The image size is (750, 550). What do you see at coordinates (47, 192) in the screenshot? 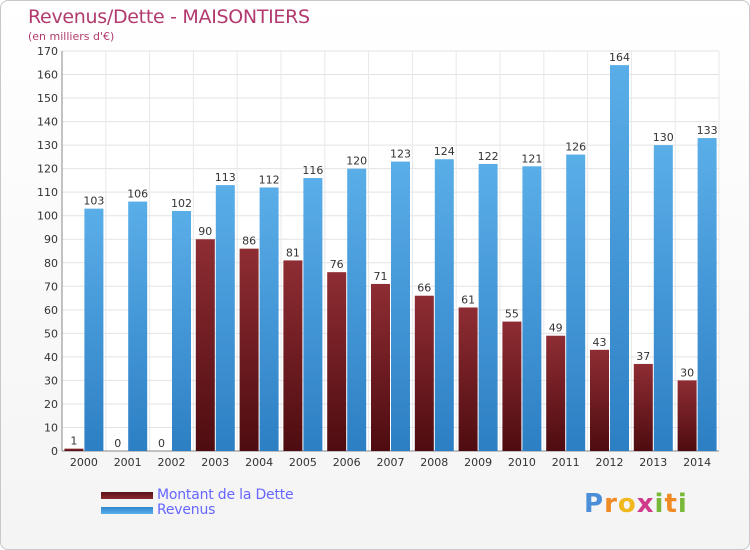
I see `y-tick-label: 110` at bounding box center [47, 192].